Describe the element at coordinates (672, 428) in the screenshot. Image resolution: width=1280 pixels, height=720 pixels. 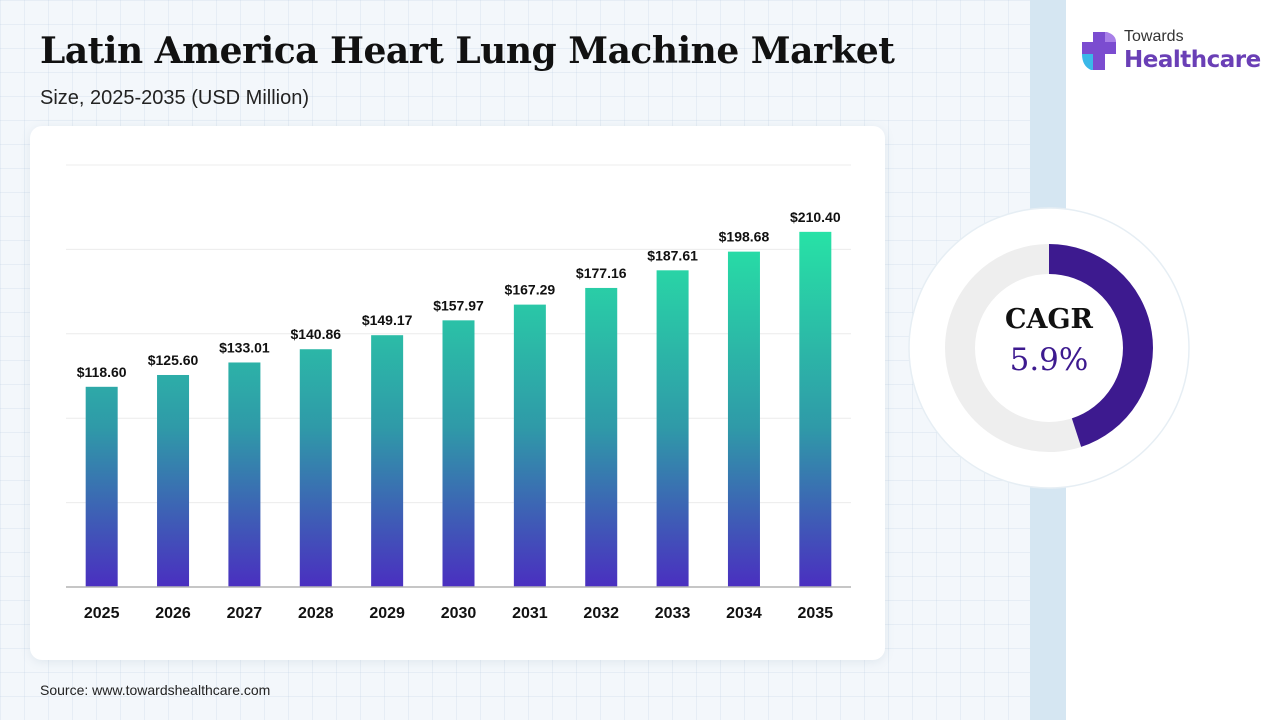
I see `bar-2033` at that location.